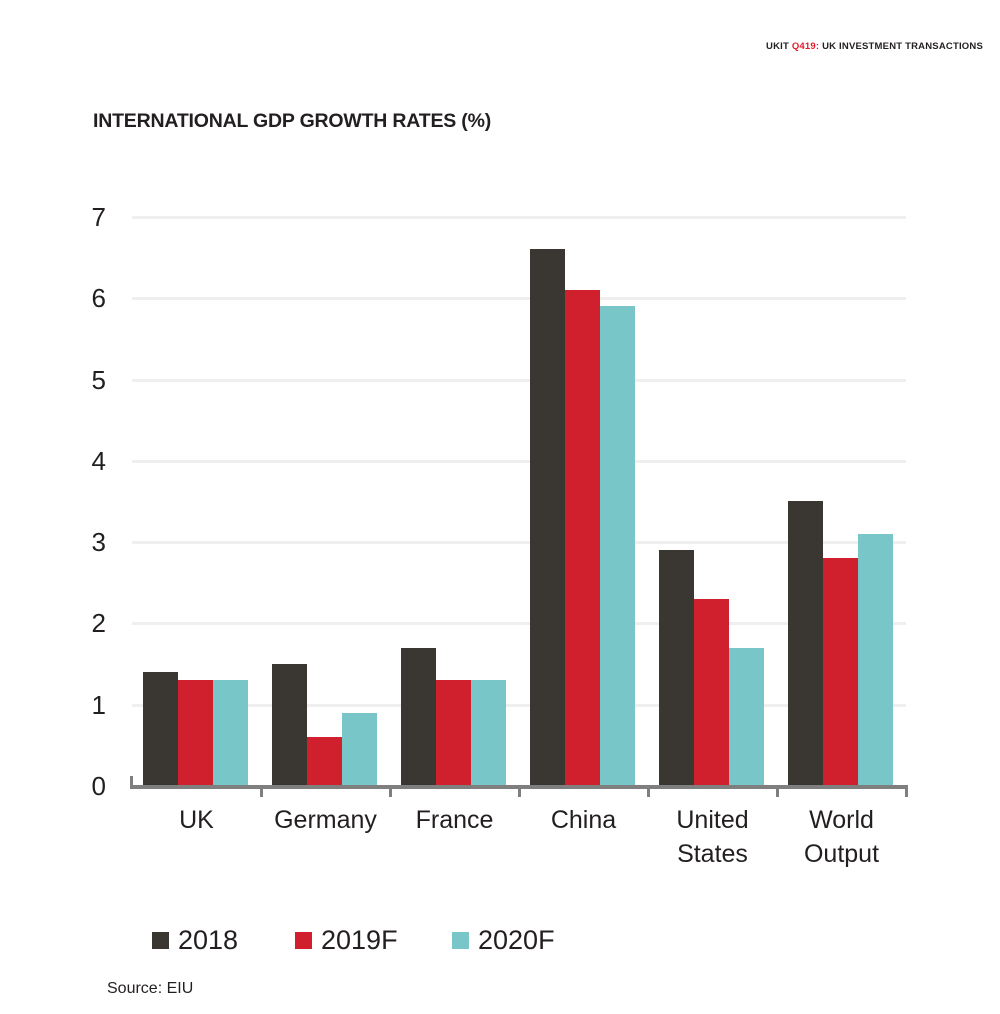 The height and width of the screenshot is (1014, 1000). I want to click on x-label-china: China, so click(583, 820).